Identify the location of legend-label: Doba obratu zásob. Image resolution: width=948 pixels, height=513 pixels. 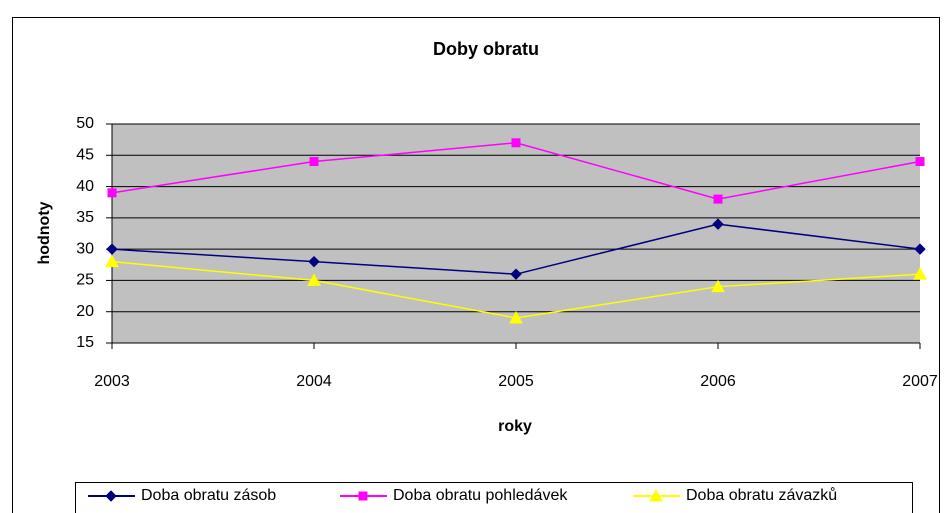
(208, 495).